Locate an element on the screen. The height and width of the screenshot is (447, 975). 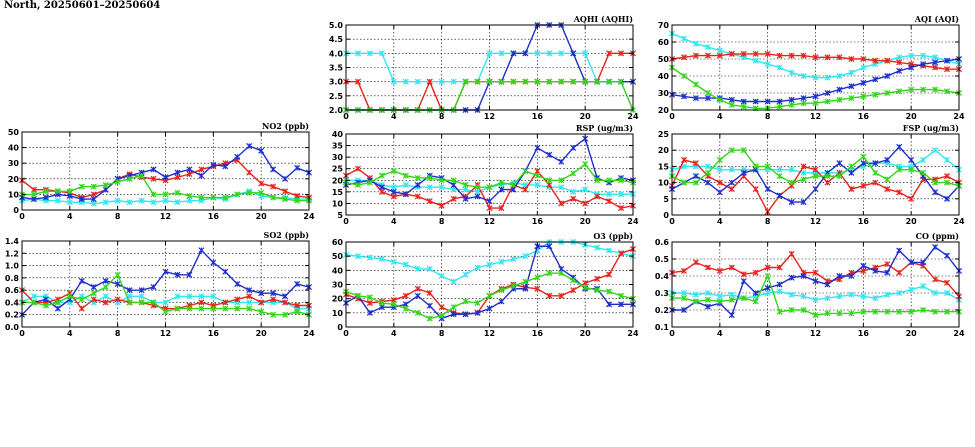
chart-rsp: 5 10 15 20 25 30 35 40 0 4 8 12 16 20 24 RSP (ug/m3) is located at coordinates (485, 174).